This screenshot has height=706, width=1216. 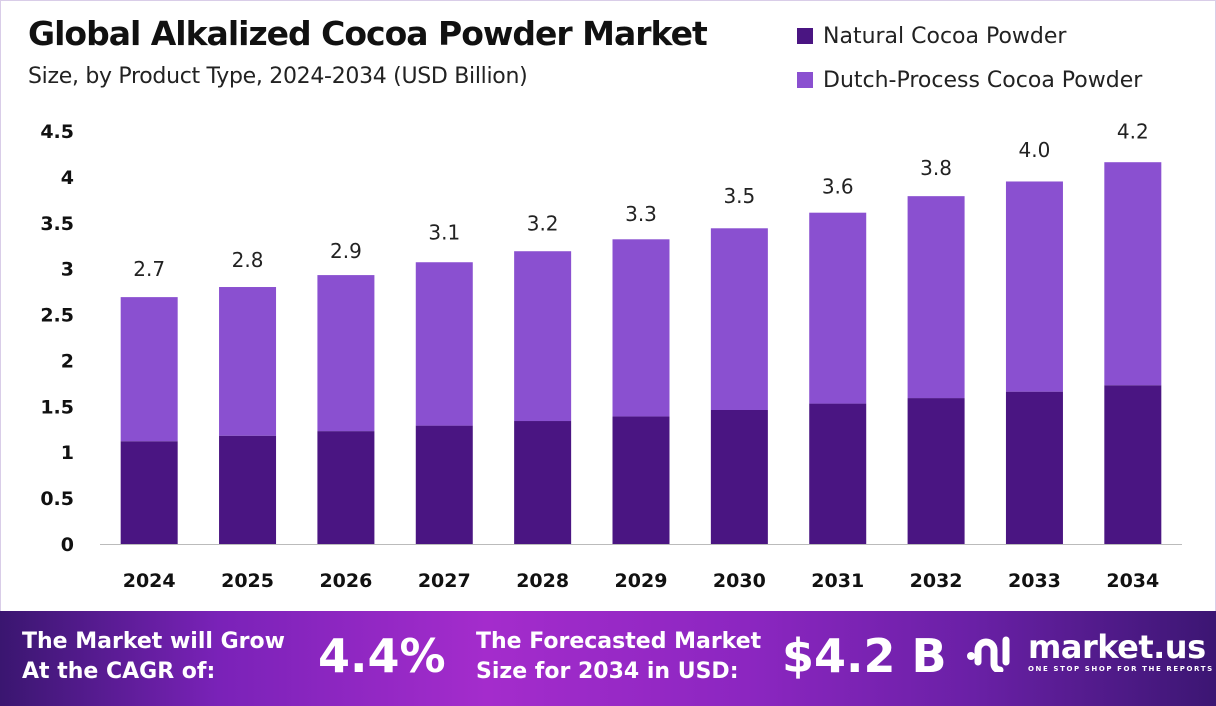 What do you see at coordinates (57, 224) in the screenshot?
I see `y-tick-label: 3.5` at bounding box center [57, 224].